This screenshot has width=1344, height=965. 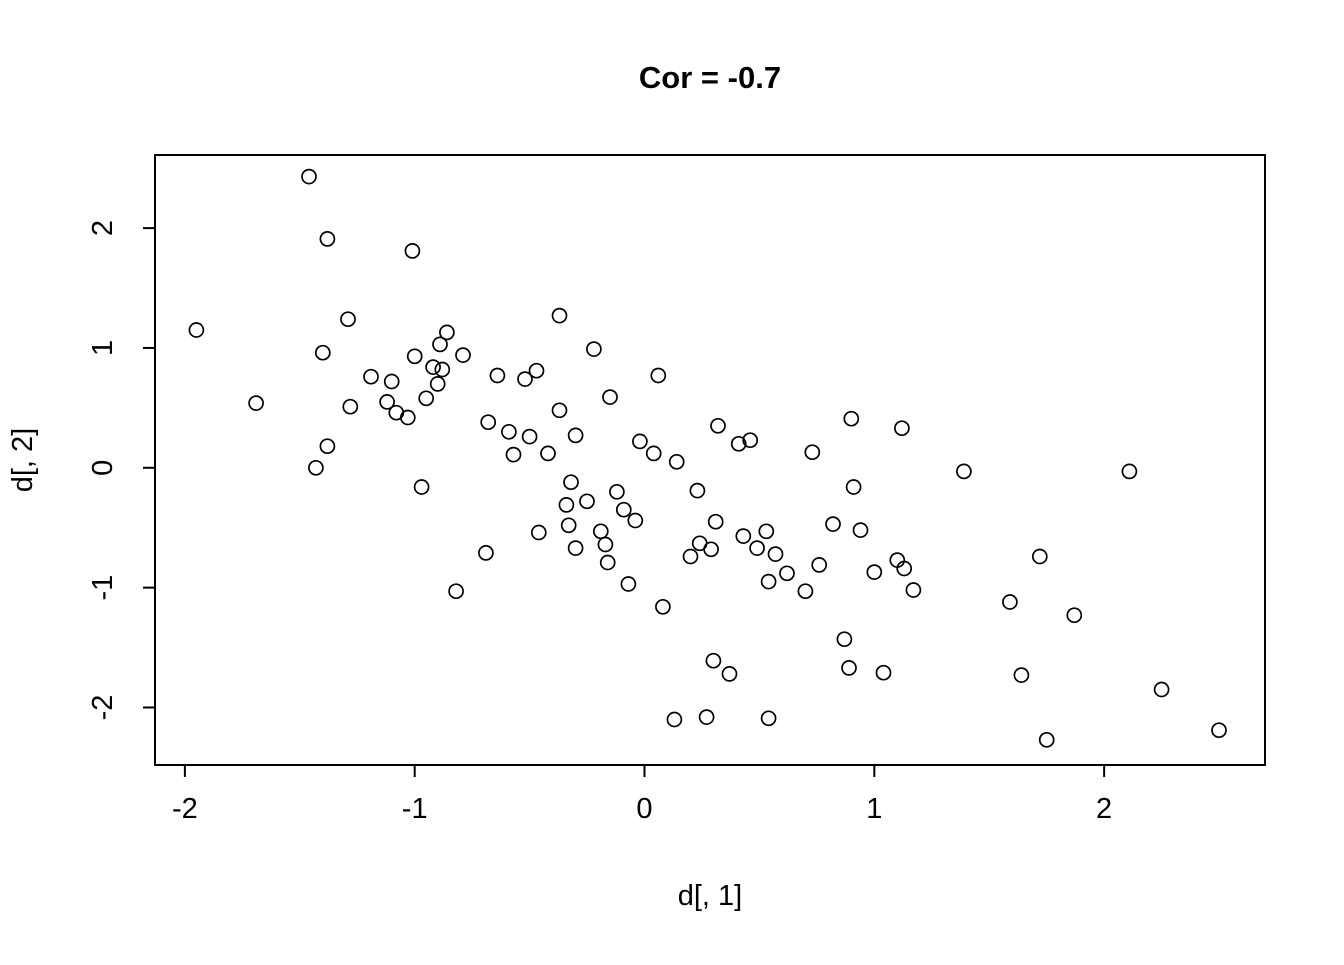 I want to click on y-tick-label: 0, so click(x=103, y=468).